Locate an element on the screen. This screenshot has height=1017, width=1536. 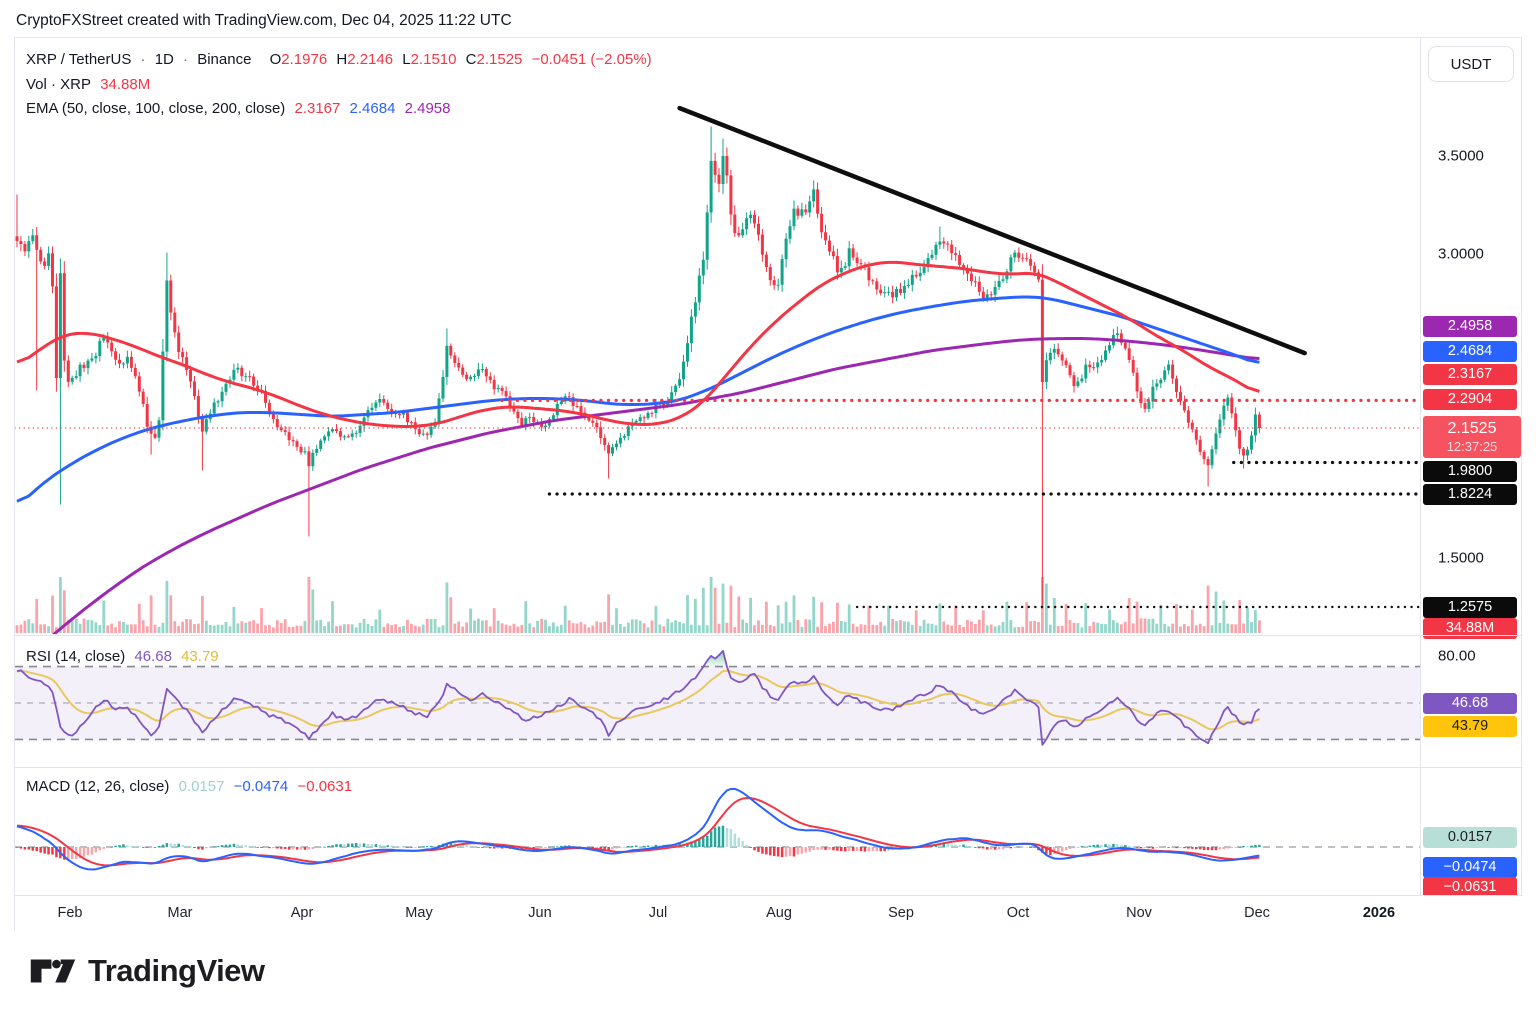
exchange-label: Binance is located at coordinates (224, 59).